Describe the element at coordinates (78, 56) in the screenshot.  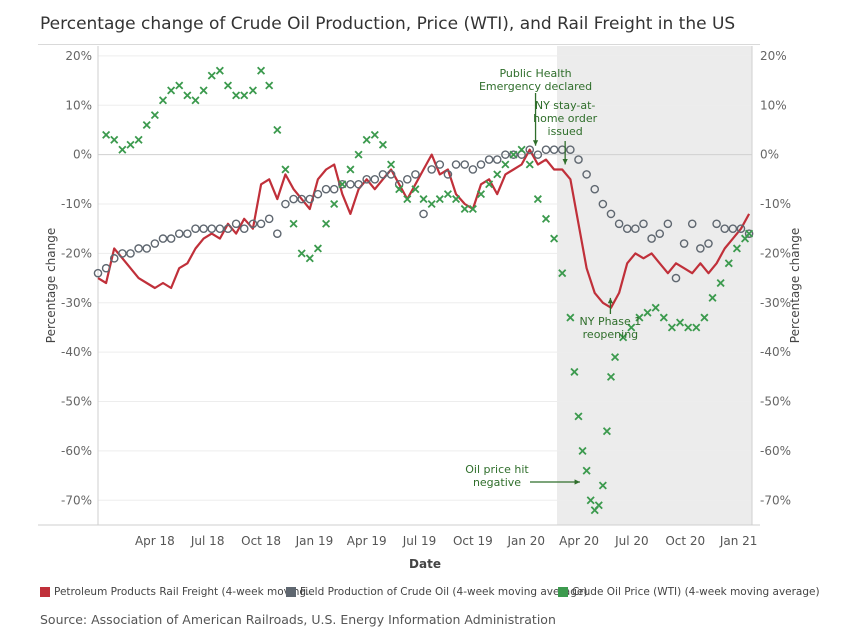
I see `y-tick-label-left: 20%` at that location.